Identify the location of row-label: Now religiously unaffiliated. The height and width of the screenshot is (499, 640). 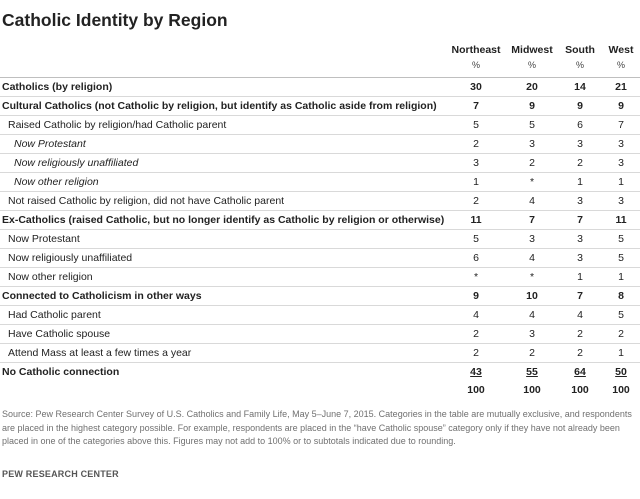
(70, 258).